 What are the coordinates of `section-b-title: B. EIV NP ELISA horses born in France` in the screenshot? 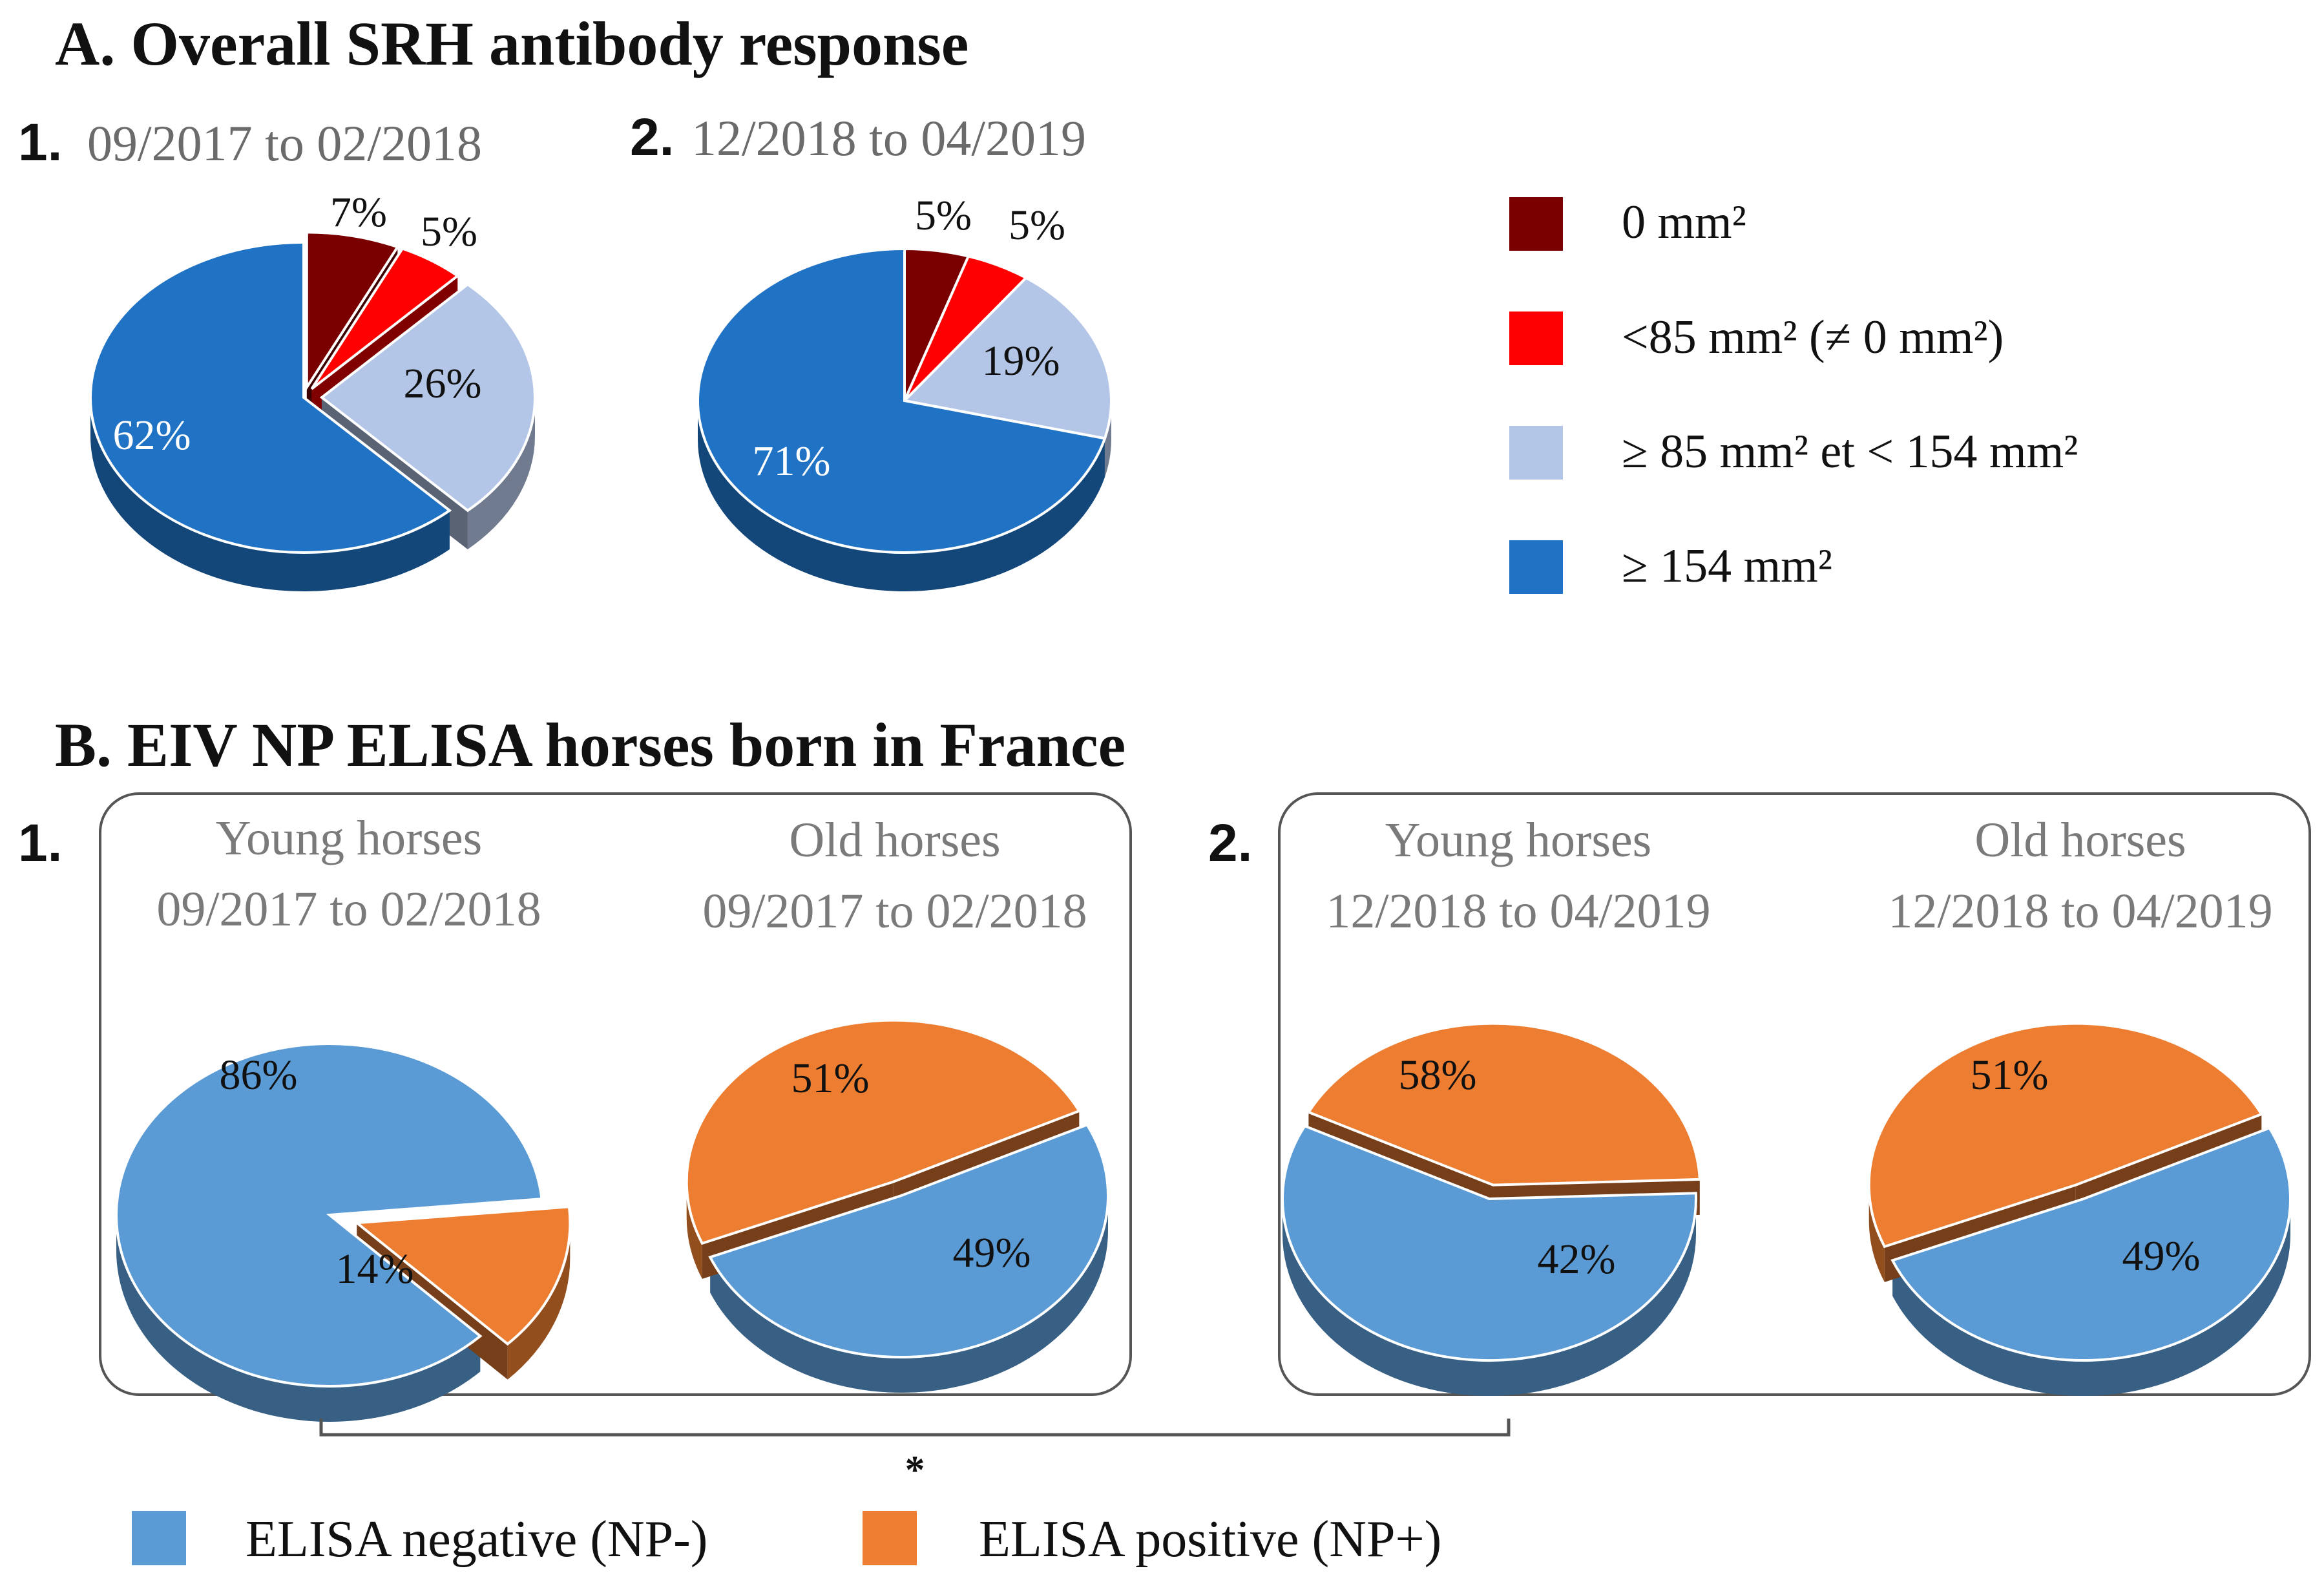 It's located at (590, 744).